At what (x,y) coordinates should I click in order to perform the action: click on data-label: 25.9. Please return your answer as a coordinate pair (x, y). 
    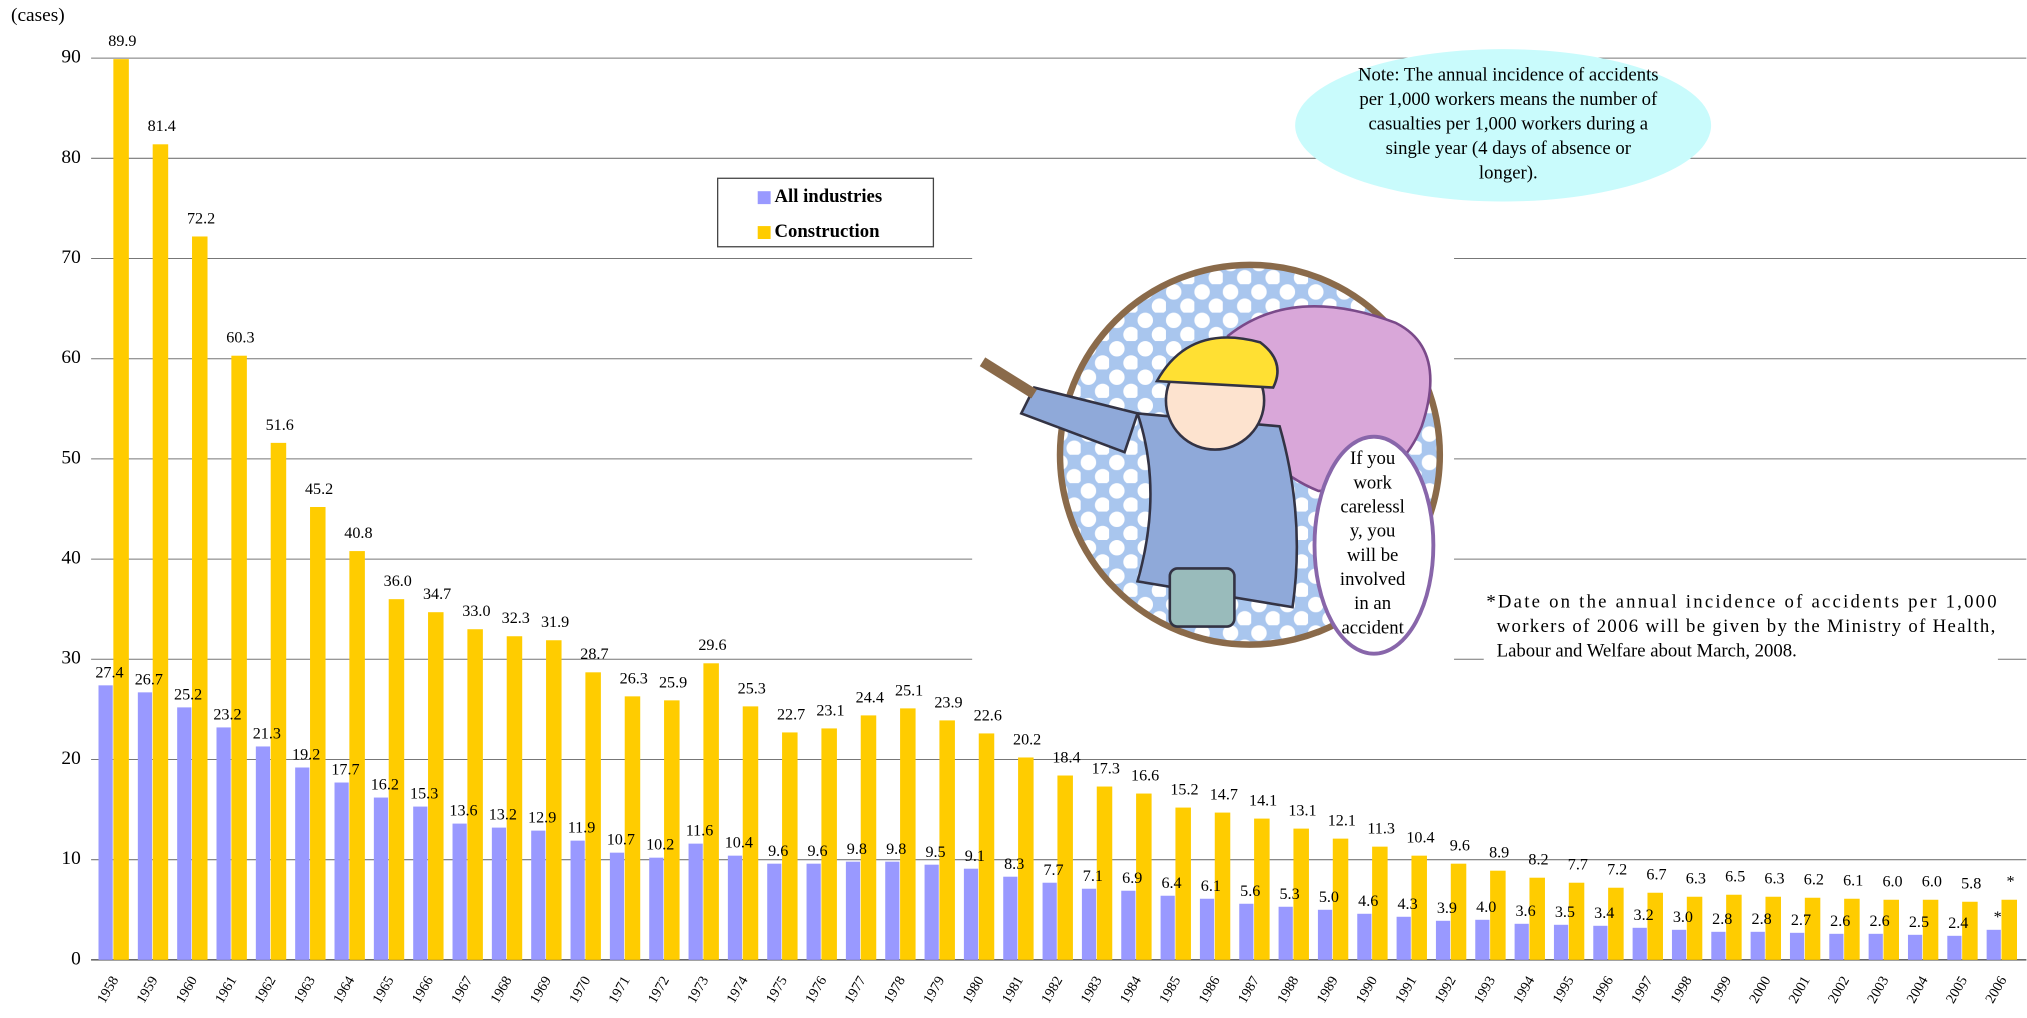
    Looking at the image, I should click on (673, 682).